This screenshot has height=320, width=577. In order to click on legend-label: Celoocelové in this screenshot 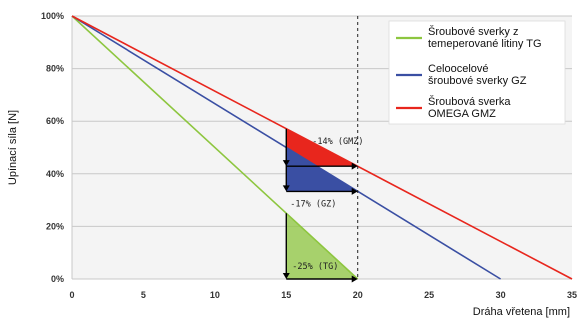, I will do `click(458, 69)`.